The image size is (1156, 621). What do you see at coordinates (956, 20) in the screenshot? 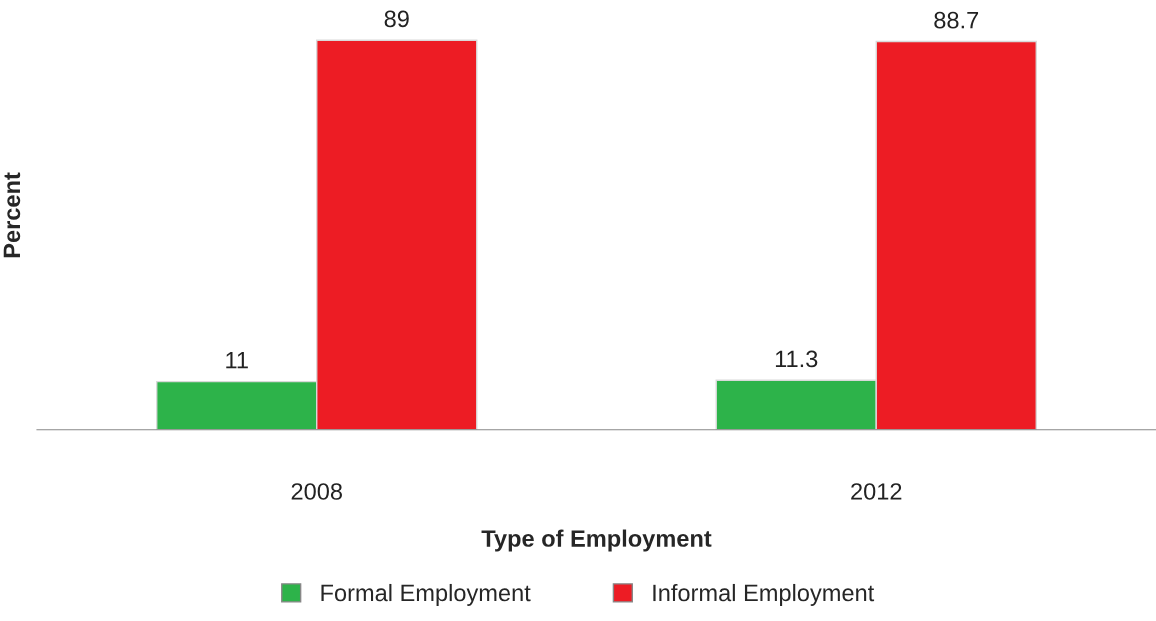
I see `data-label: 88.7` at bounding box center [956, 20].